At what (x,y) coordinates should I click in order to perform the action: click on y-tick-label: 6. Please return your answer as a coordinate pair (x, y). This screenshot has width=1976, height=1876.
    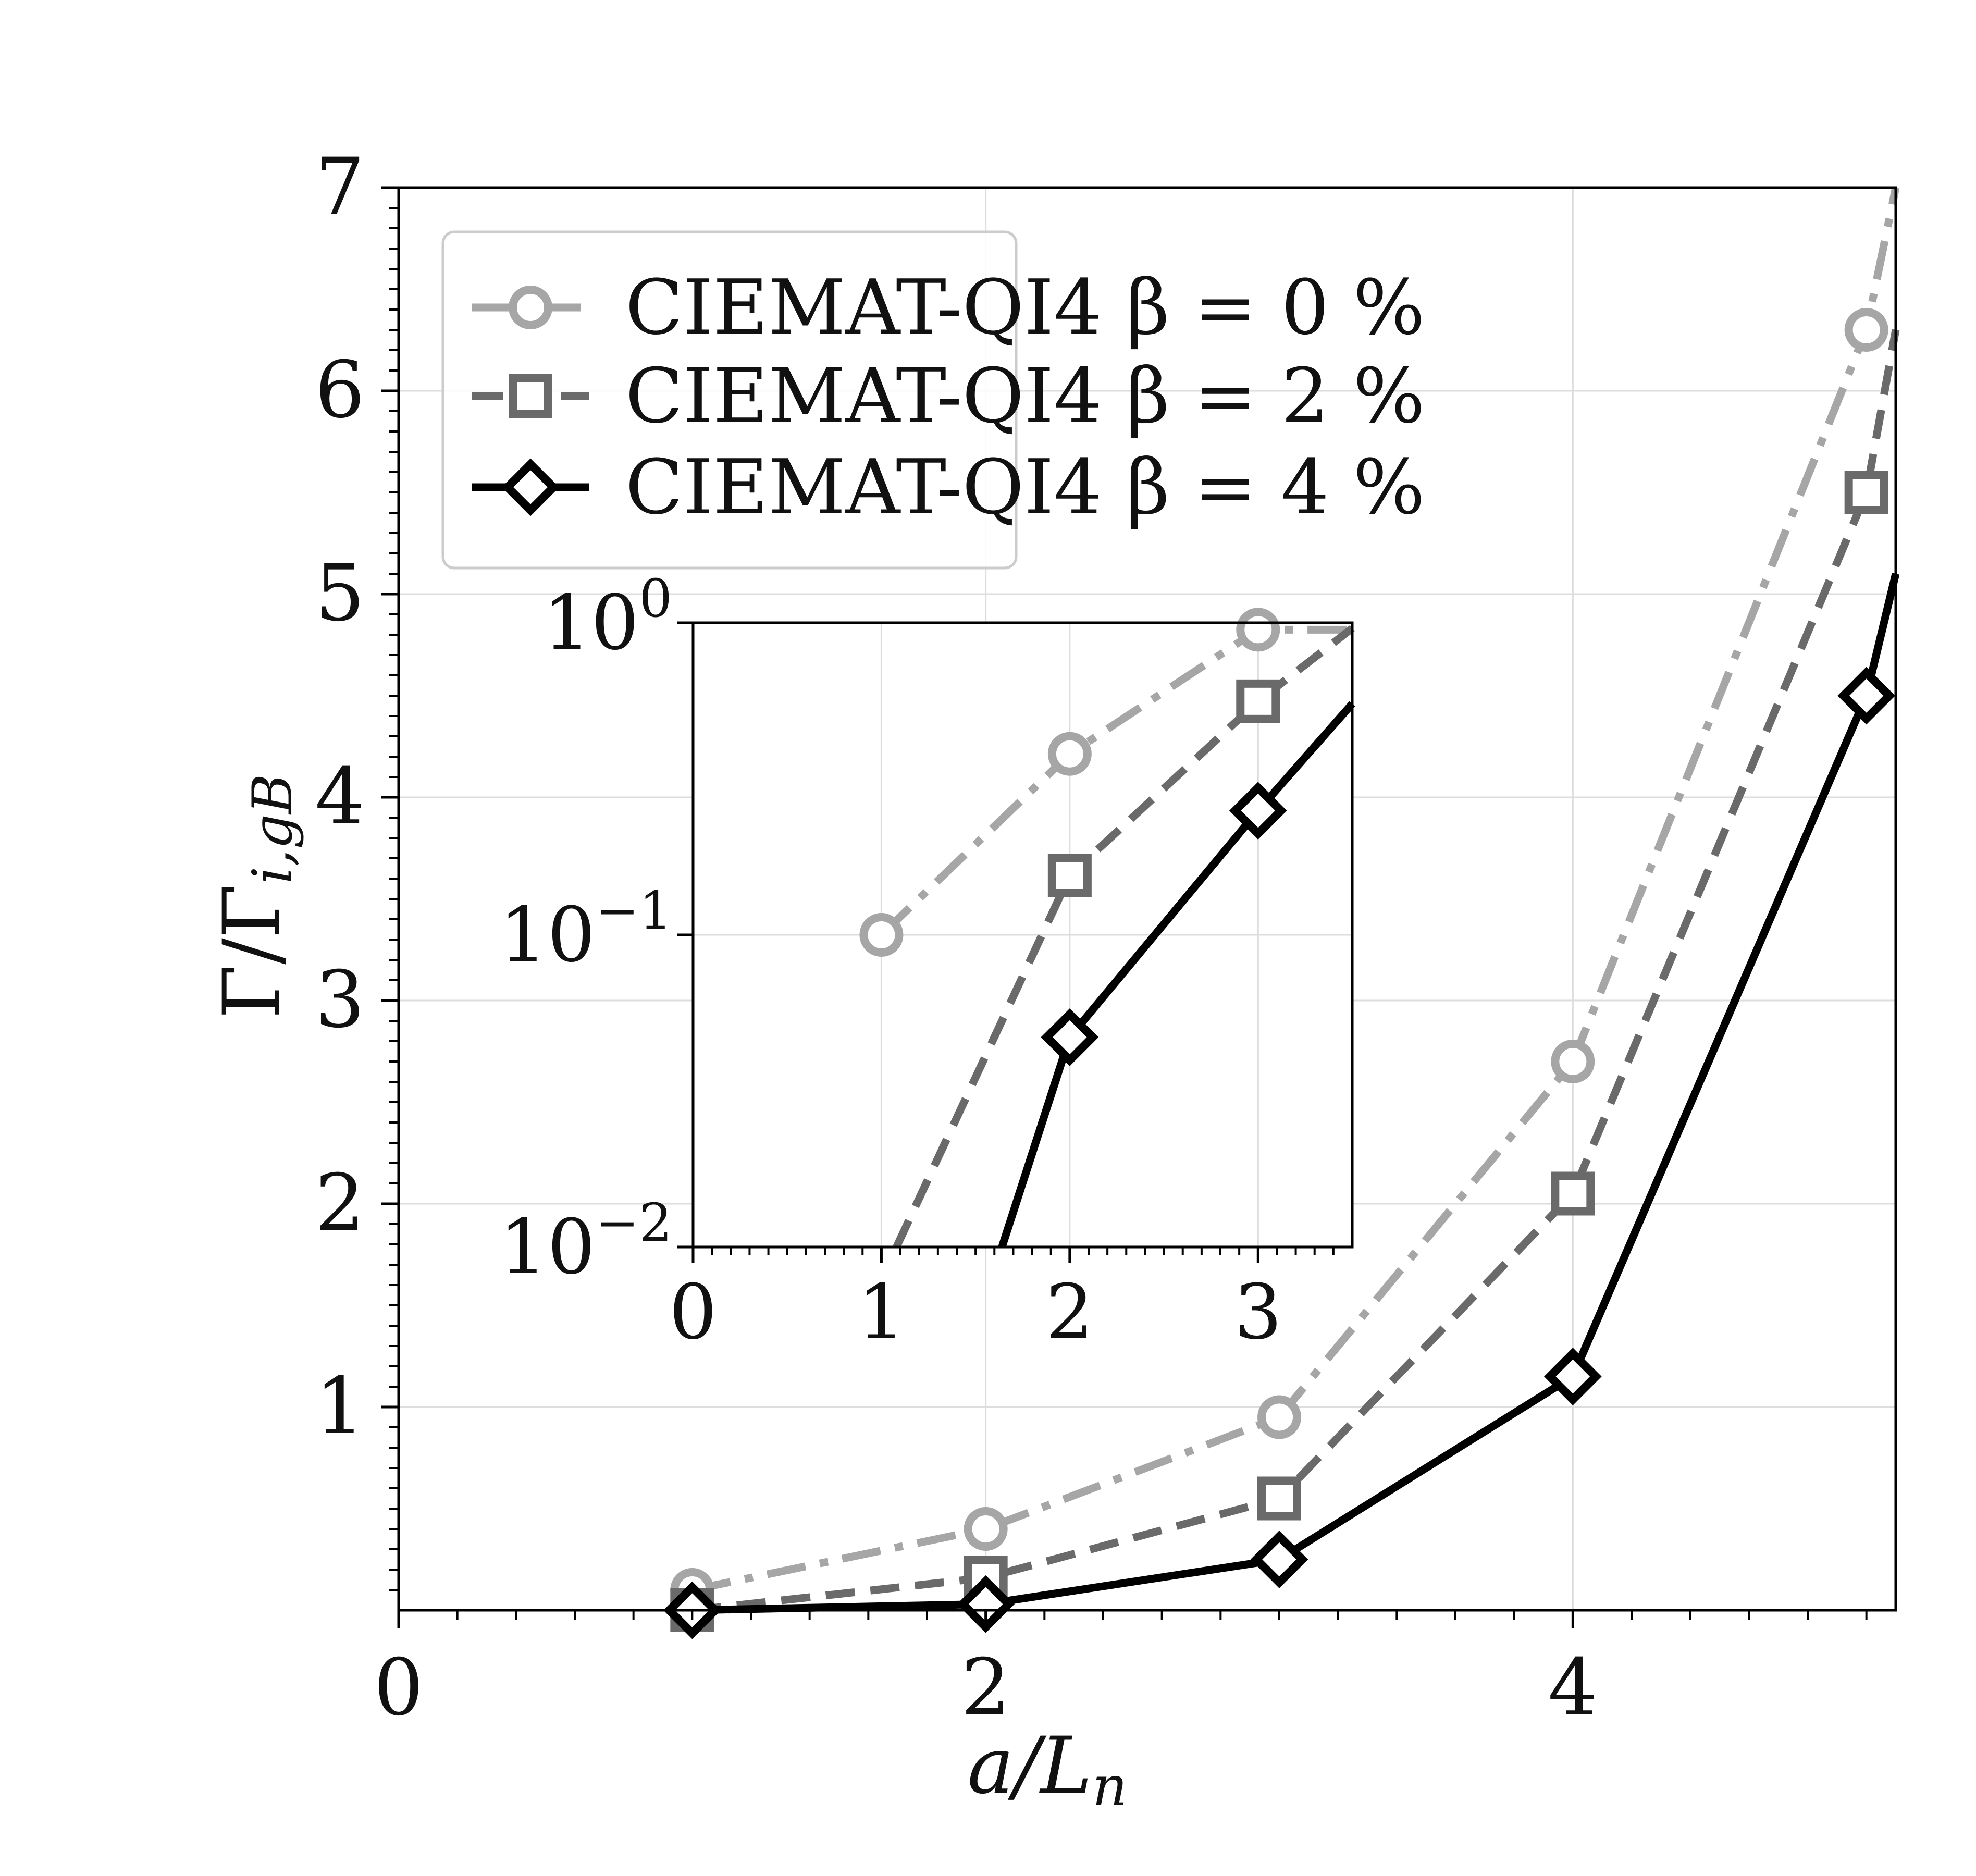
    Looking at the image, I should click on (340, 390).